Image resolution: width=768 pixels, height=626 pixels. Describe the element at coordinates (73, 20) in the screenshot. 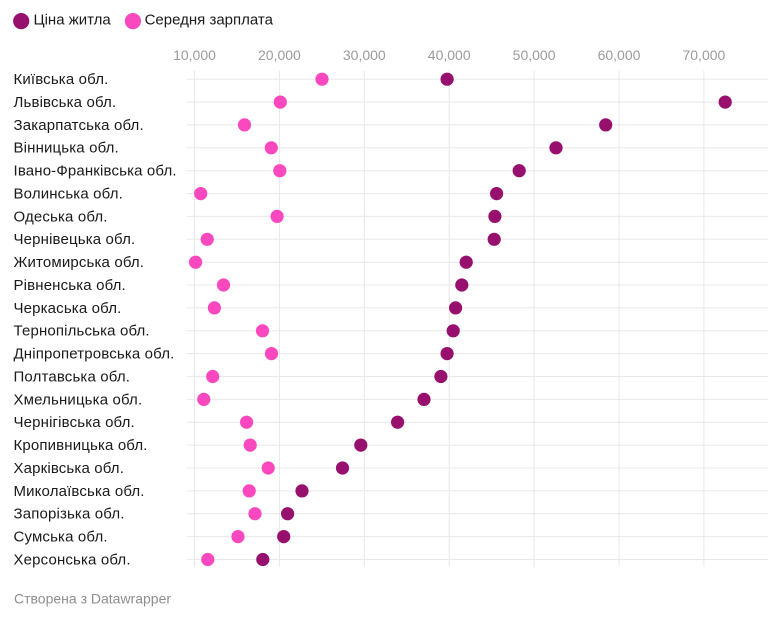

I see `svg-text: Ціна житла` at that location.